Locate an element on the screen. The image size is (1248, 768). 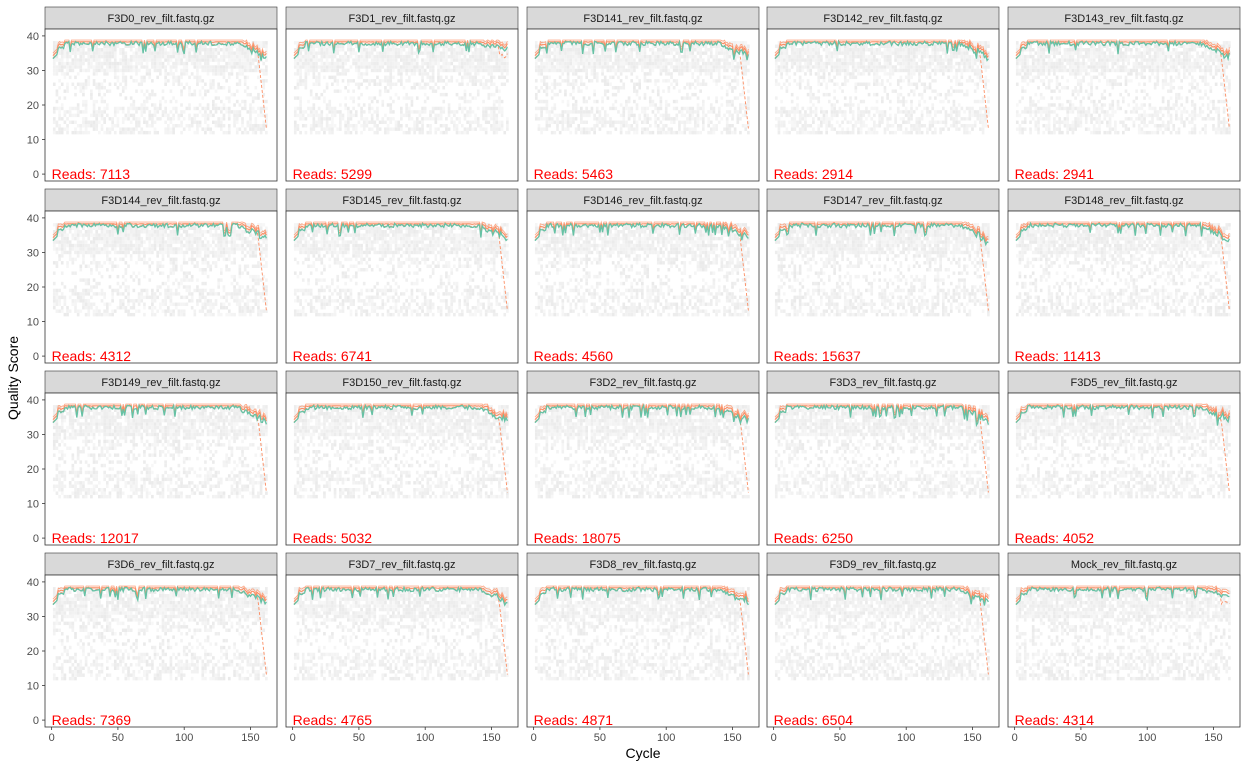
reads-count-label: Reads: 5463 is located at coordinates (574, 174).